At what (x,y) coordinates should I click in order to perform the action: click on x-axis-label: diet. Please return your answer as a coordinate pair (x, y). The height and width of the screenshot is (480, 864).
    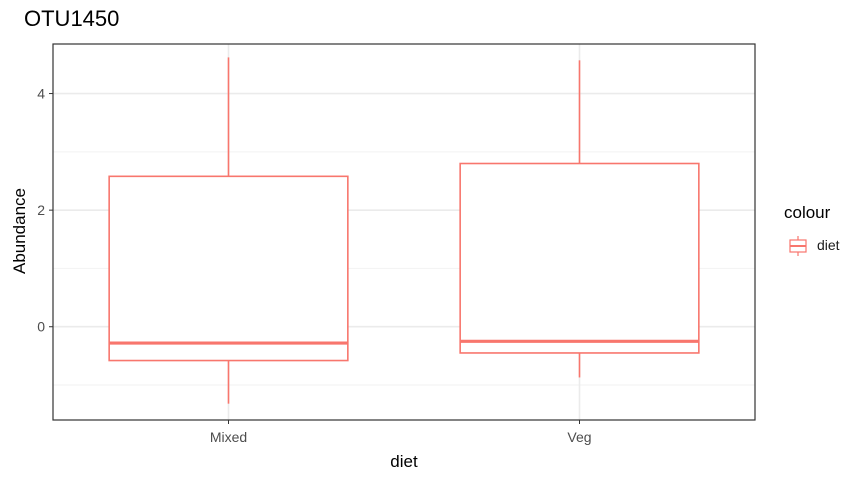
    Looking at the image, I should click on (404, 461).